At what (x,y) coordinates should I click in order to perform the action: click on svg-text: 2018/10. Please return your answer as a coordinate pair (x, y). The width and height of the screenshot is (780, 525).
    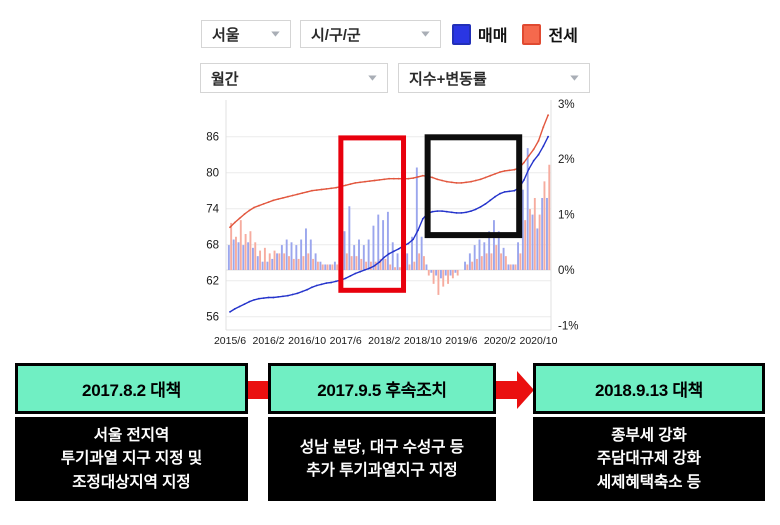
    Looking at the image, I should click on (423, 341).